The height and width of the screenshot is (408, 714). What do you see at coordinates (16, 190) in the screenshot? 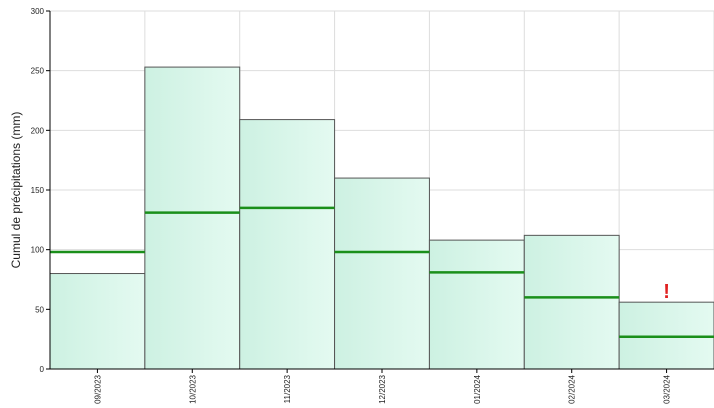
I see `y-axis-label: Cumul de précipitations (mm)` at bounding box center [16, 190].